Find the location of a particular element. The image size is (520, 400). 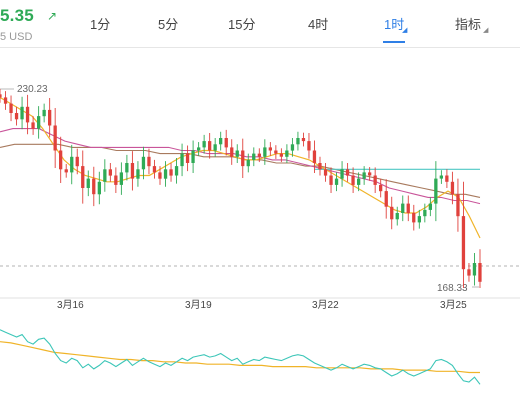

tab-1h: 1时 is located at coordinates (394, 24).